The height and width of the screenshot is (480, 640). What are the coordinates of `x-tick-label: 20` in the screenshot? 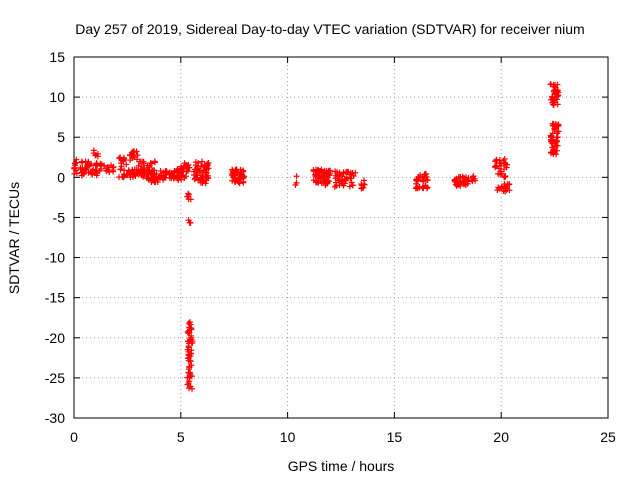 It's located at (501, 437).